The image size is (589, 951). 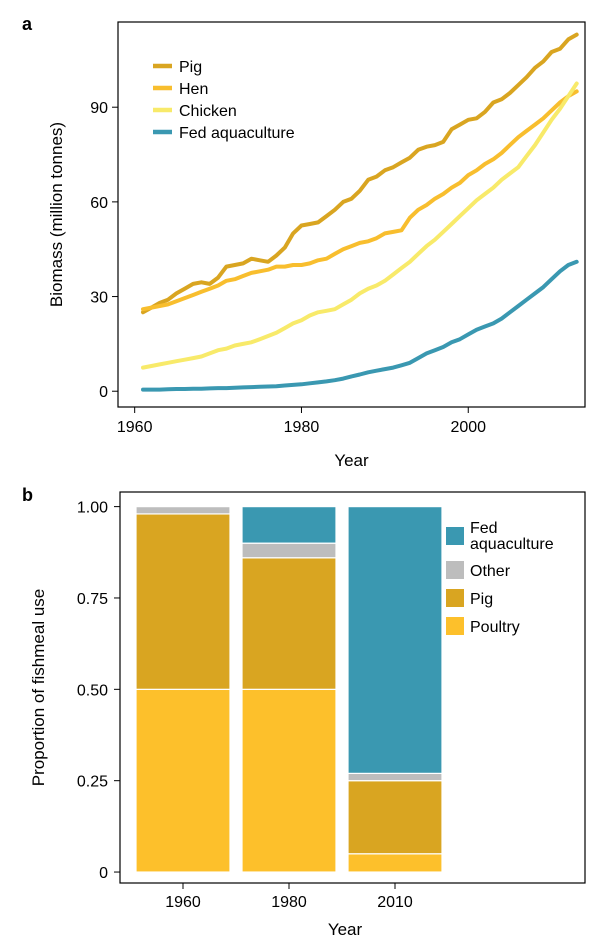 I want to click on legend-label-fed-aquaculture: aquaculture, so click(x=512, y=544).